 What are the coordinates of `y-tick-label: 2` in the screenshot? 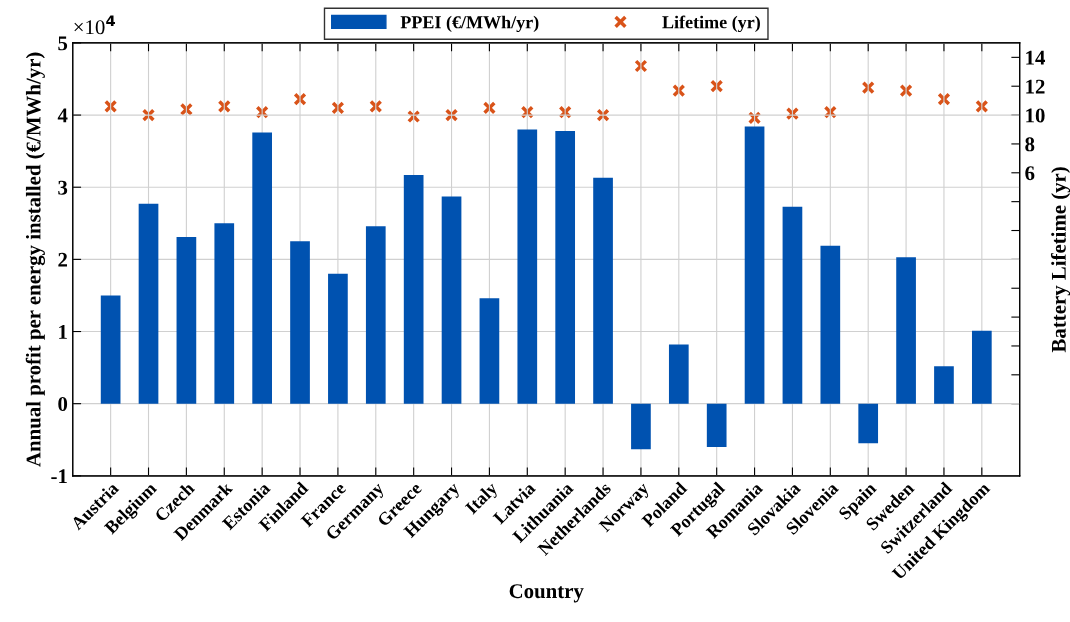 It's located at (62, 259).